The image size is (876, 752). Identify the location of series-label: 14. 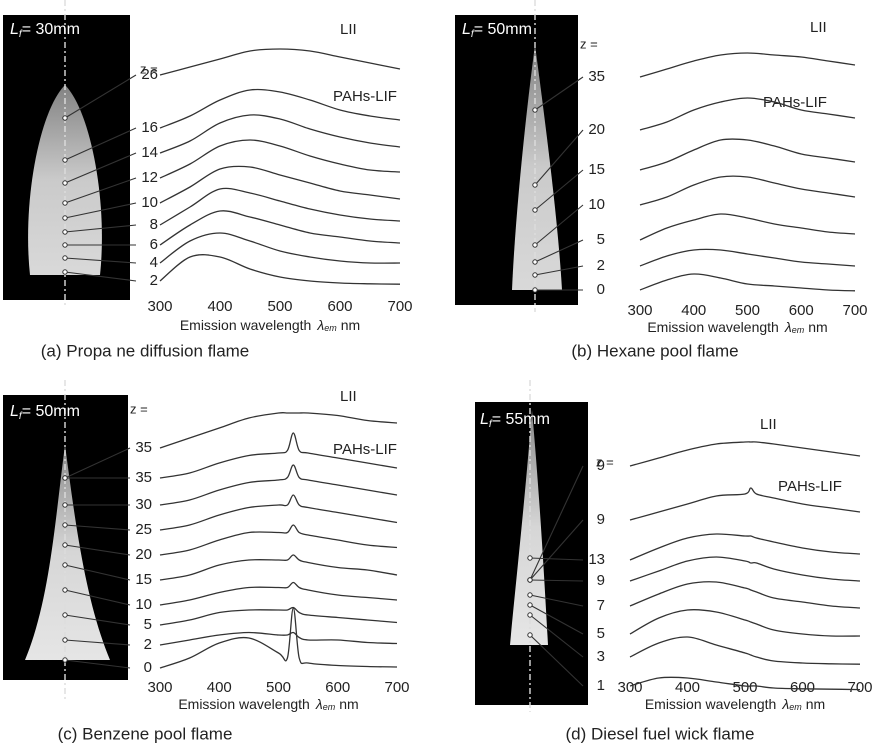
(149, 152).